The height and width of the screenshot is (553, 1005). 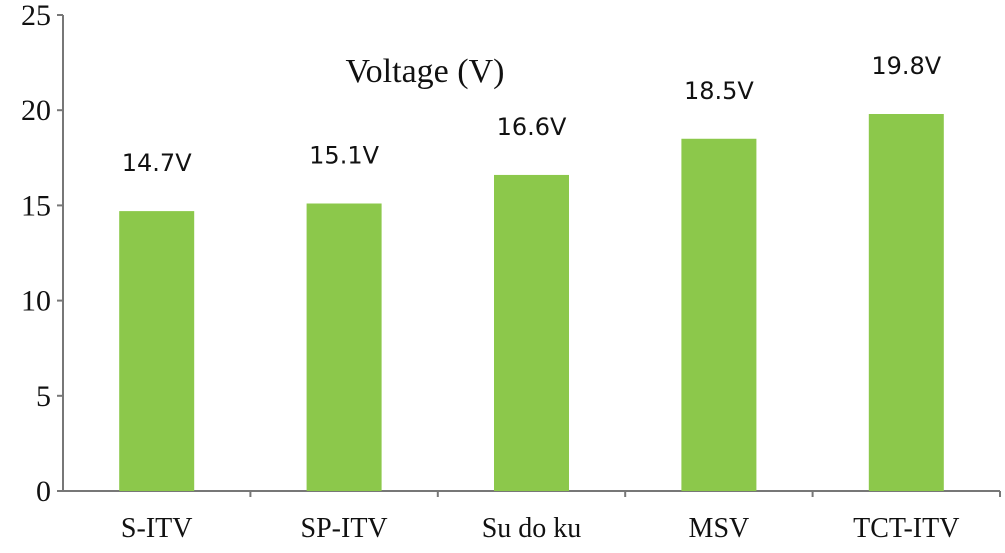 What do you see at coordinates (36, 205) in the screenshot?
I see `y-tick-label: 15` at bounding box center [36, 205].